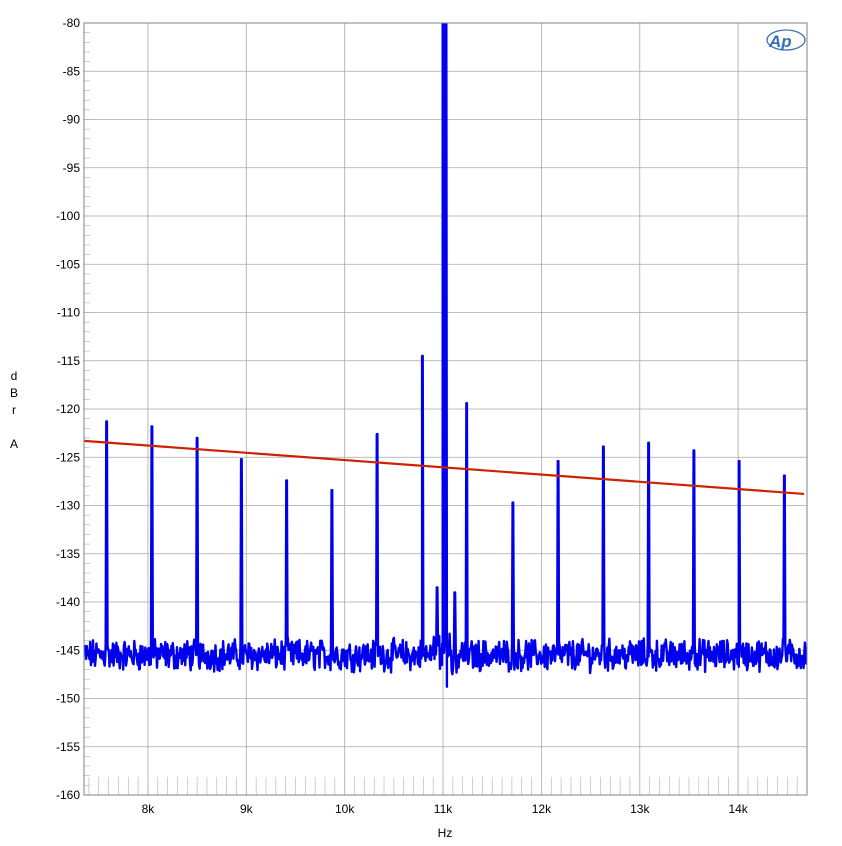  Describe the element at coordinates (72, 168) in the screenshot. I see `y-tick-label: -95` at that location.